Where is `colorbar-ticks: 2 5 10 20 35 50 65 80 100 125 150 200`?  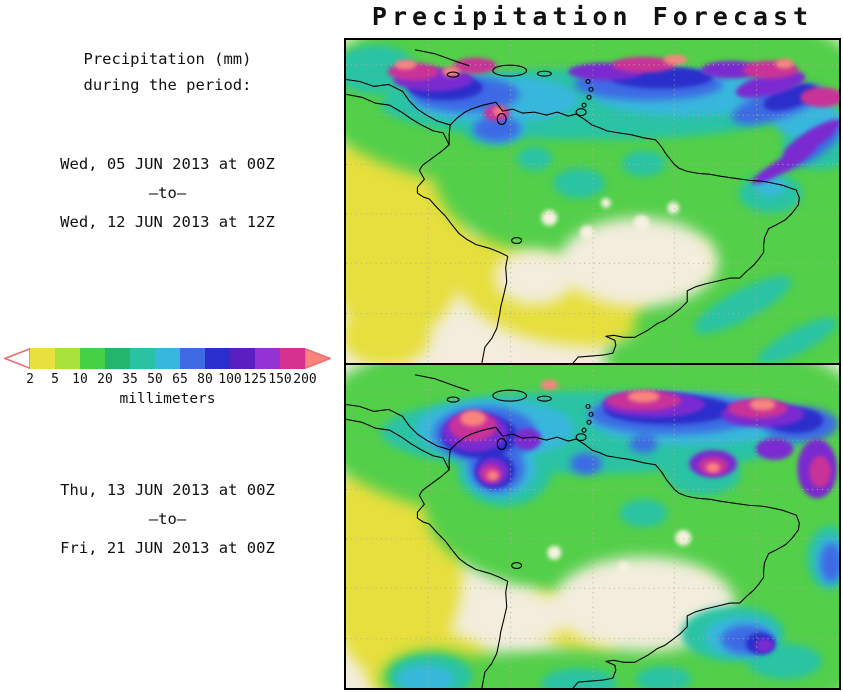
colorbar-ticks: 2 5 10 20 35 50 65 80 100 125 150 200 is located at coordinates (167, 380).